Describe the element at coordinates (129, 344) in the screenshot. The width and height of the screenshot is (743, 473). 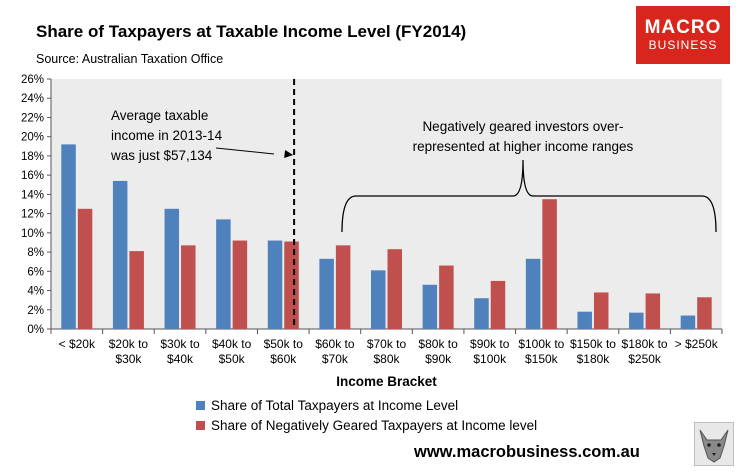
I see `x-category-label: $20k to` at that location.